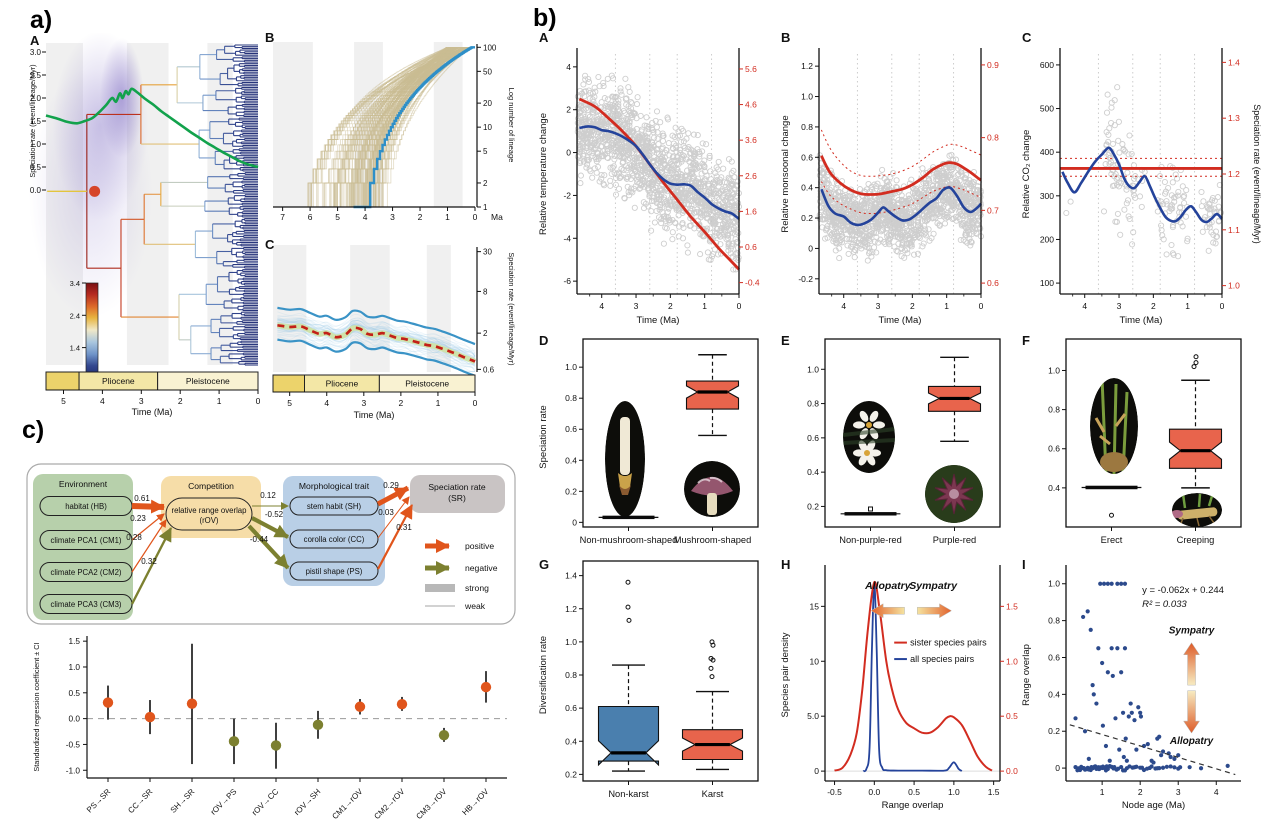  What do you see at coordinates (334, 539) in the screenshot?
I see `svg-text: corolla color (CC)` at bounding box center [334, 539].